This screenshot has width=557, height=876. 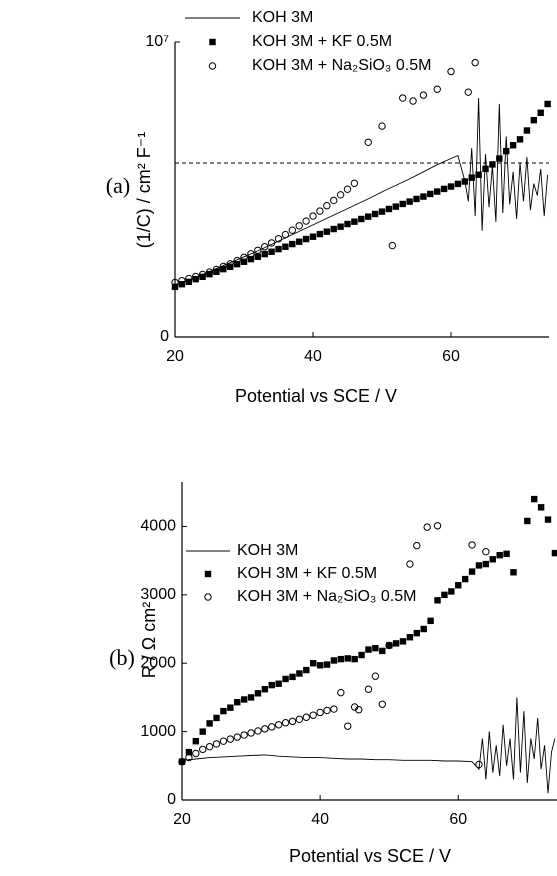 I want to click on y-axis-title: R / Ω cm², so click(x=149, y=640).